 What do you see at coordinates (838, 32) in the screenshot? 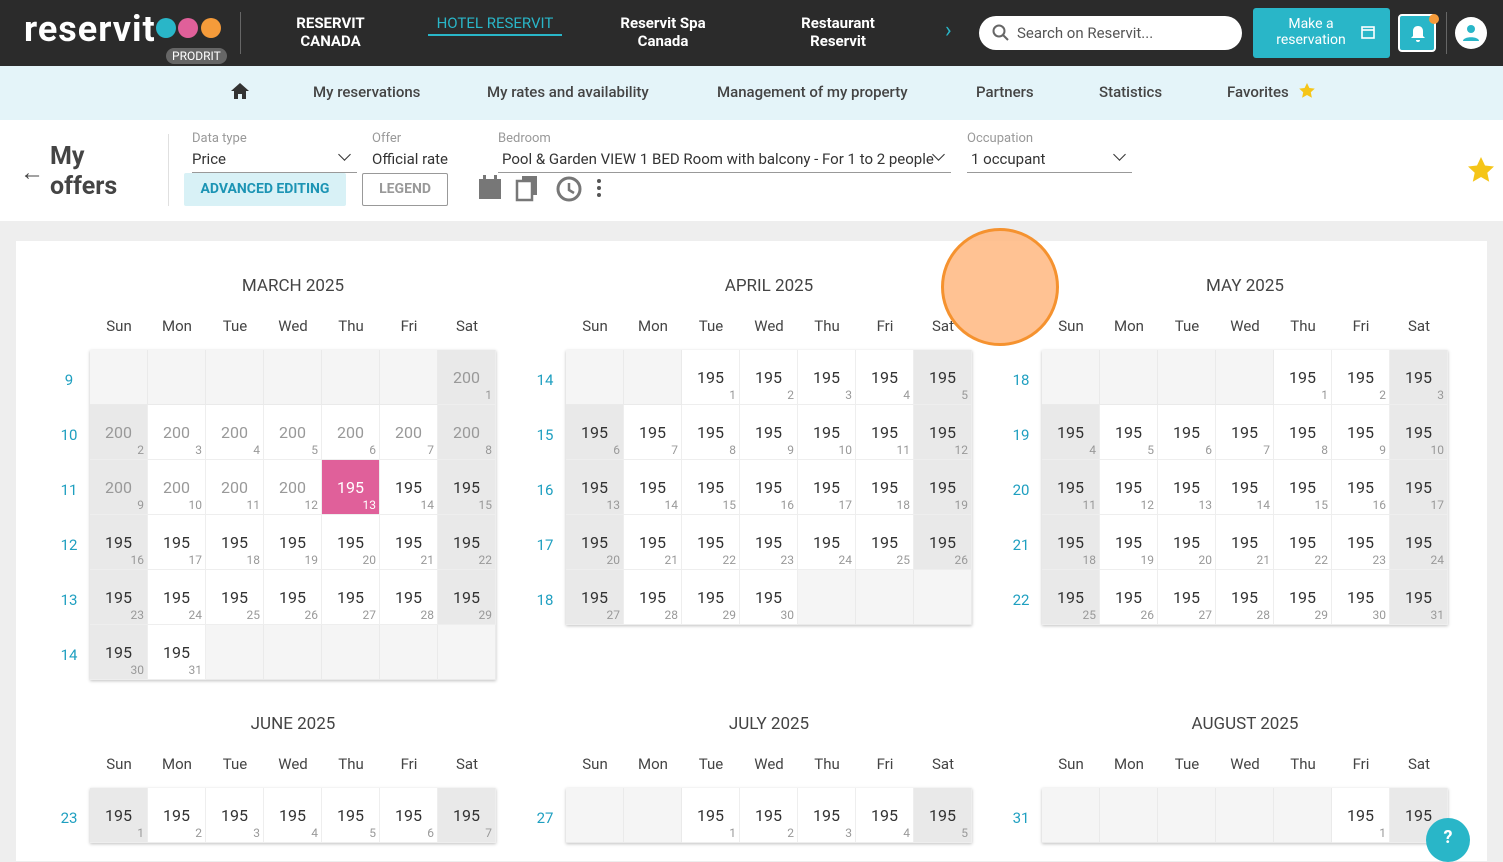
I see `tab: Restaurant Reservit` at bounding box center [838, 32].